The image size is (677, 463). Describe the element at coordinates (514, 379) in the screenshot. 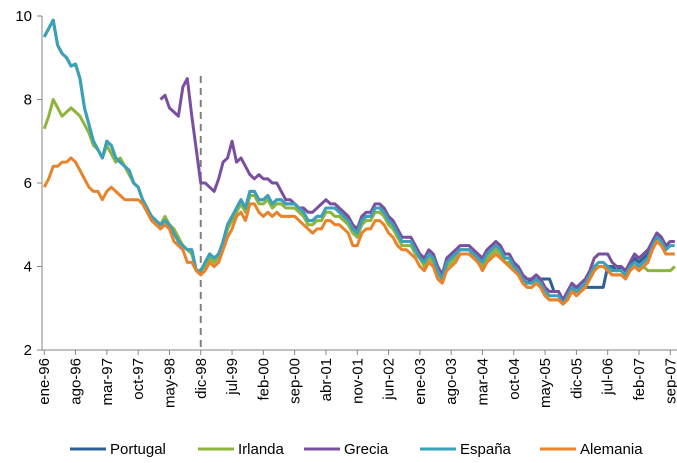

I see `x-tick-label: oct-04` at that location.